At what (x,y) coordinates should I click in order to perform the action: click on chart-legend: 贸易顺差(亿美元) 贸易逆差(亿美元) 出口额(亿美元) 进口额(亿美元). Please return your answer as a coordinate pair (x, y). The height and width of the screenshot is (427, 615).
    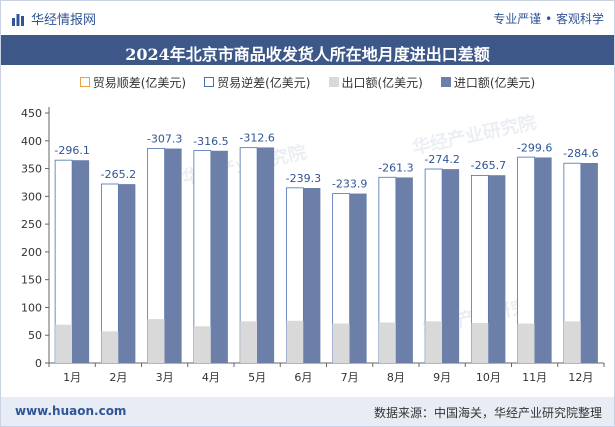
    Looking at the image, I should click on (307, 82).